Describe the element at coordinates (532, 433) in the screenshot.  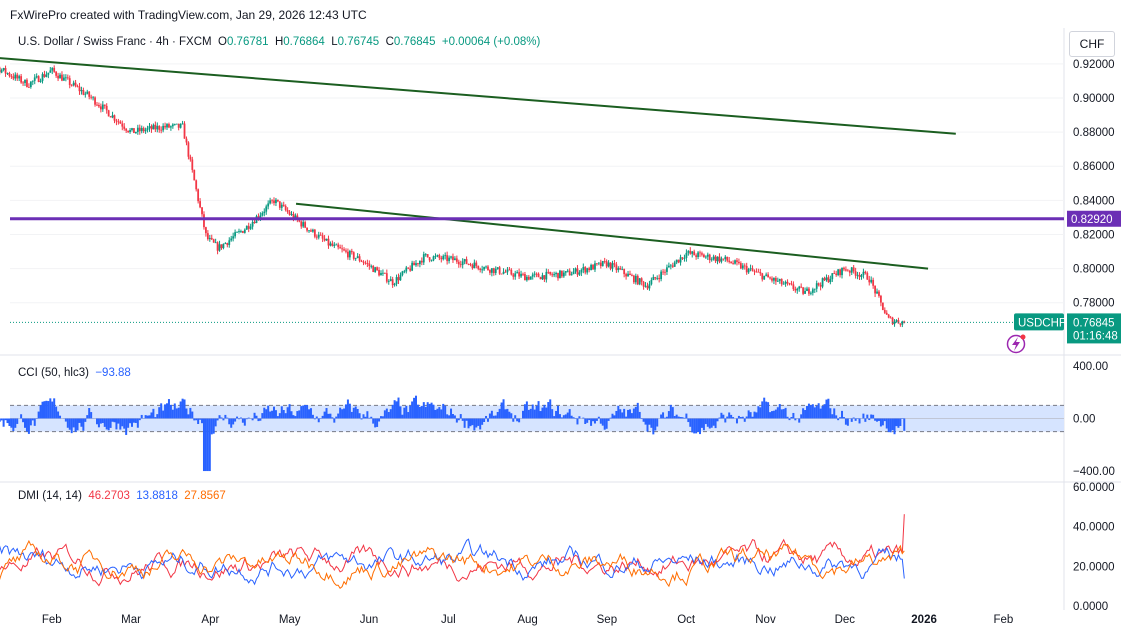
I see `cci-pane` at that location.